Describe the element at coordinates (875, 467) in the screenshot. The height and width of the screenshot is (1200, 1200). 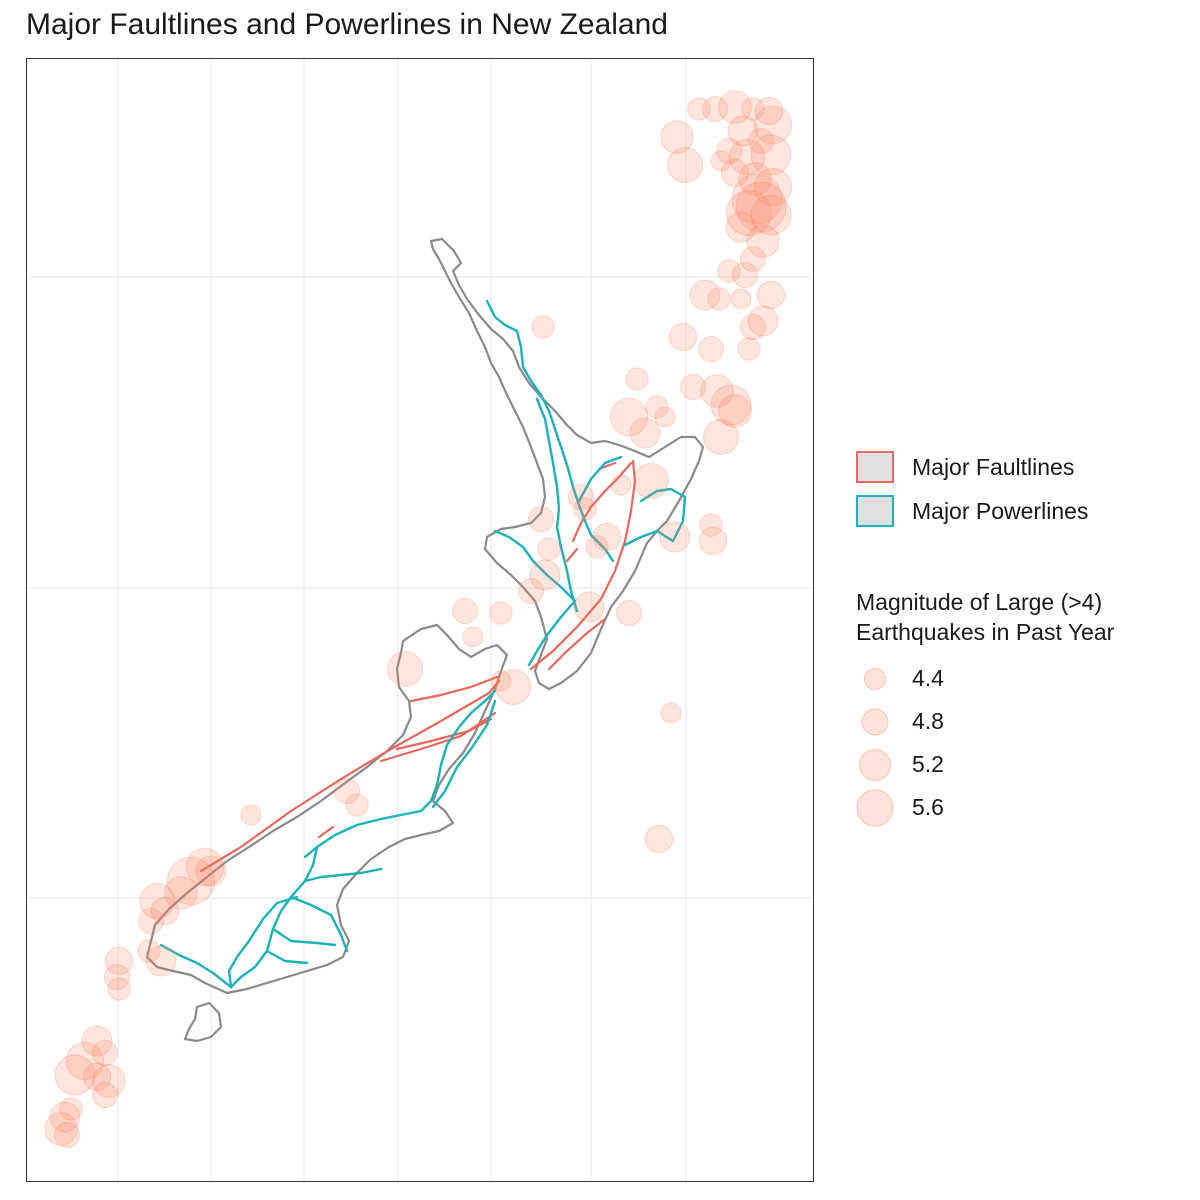
I see `faultline-key` at that location.